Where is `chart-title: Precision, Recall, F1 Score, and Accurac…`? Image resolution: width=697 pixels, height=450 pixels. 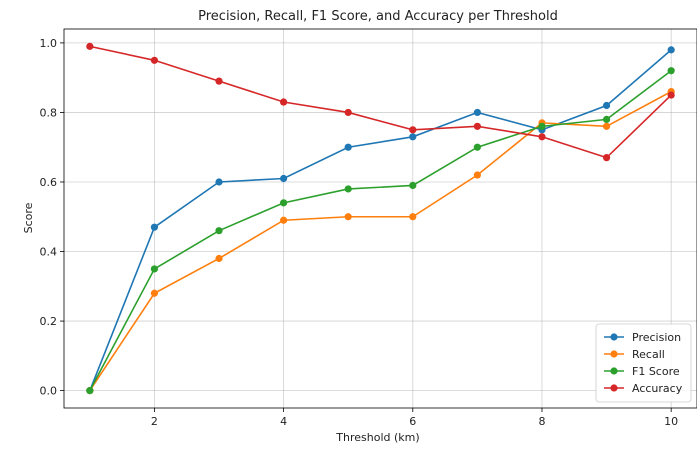
chart-title: Precision, Recall, F1 Score, and Accurac… is located at coordinates (378, 16).